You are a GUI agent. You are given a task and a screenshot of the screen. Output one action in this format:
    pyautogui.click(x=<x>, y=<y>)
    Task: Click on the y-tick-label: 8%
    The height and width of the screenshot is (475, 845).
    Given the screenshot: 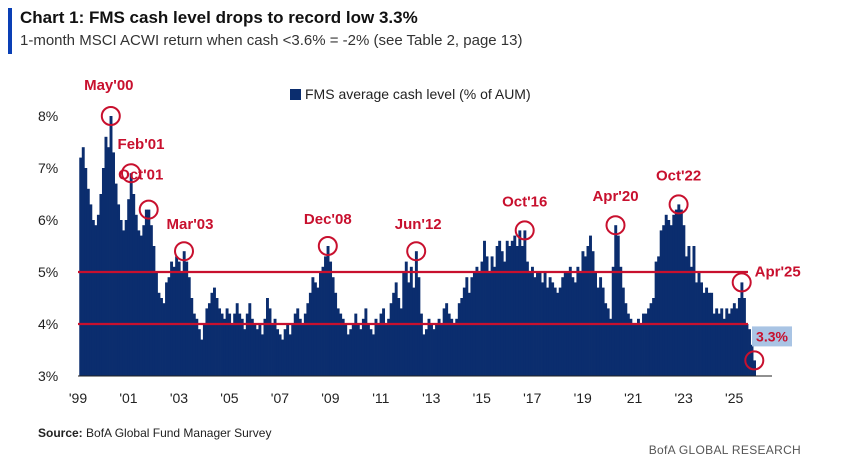 What is the action you would take?
    pyautogui.click(x=48, y=116)
    